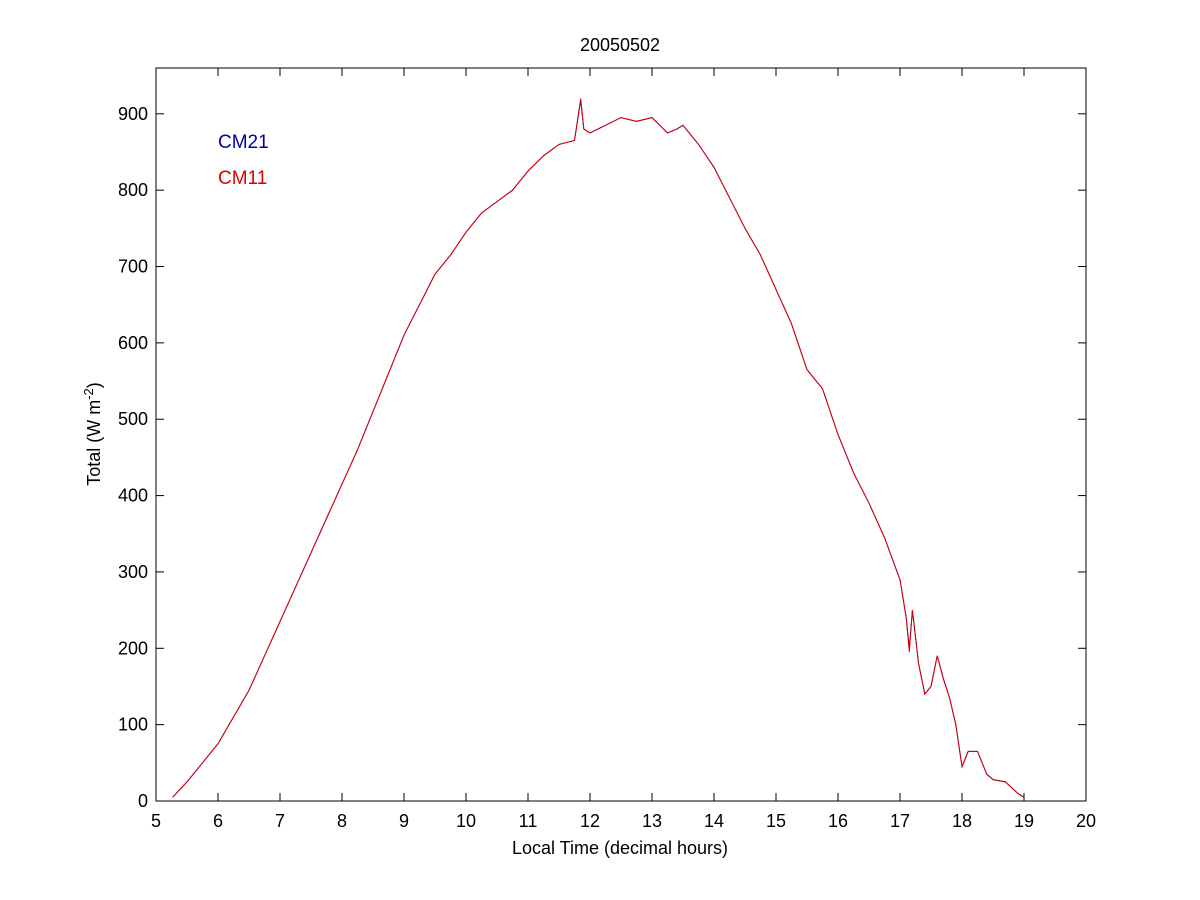 Image resolution: width=1200 pixels, height=900 pixels. I want to click on y-tick-labels: 0 100 200 300 400 500 600 700 800 900, so click(133, 457).